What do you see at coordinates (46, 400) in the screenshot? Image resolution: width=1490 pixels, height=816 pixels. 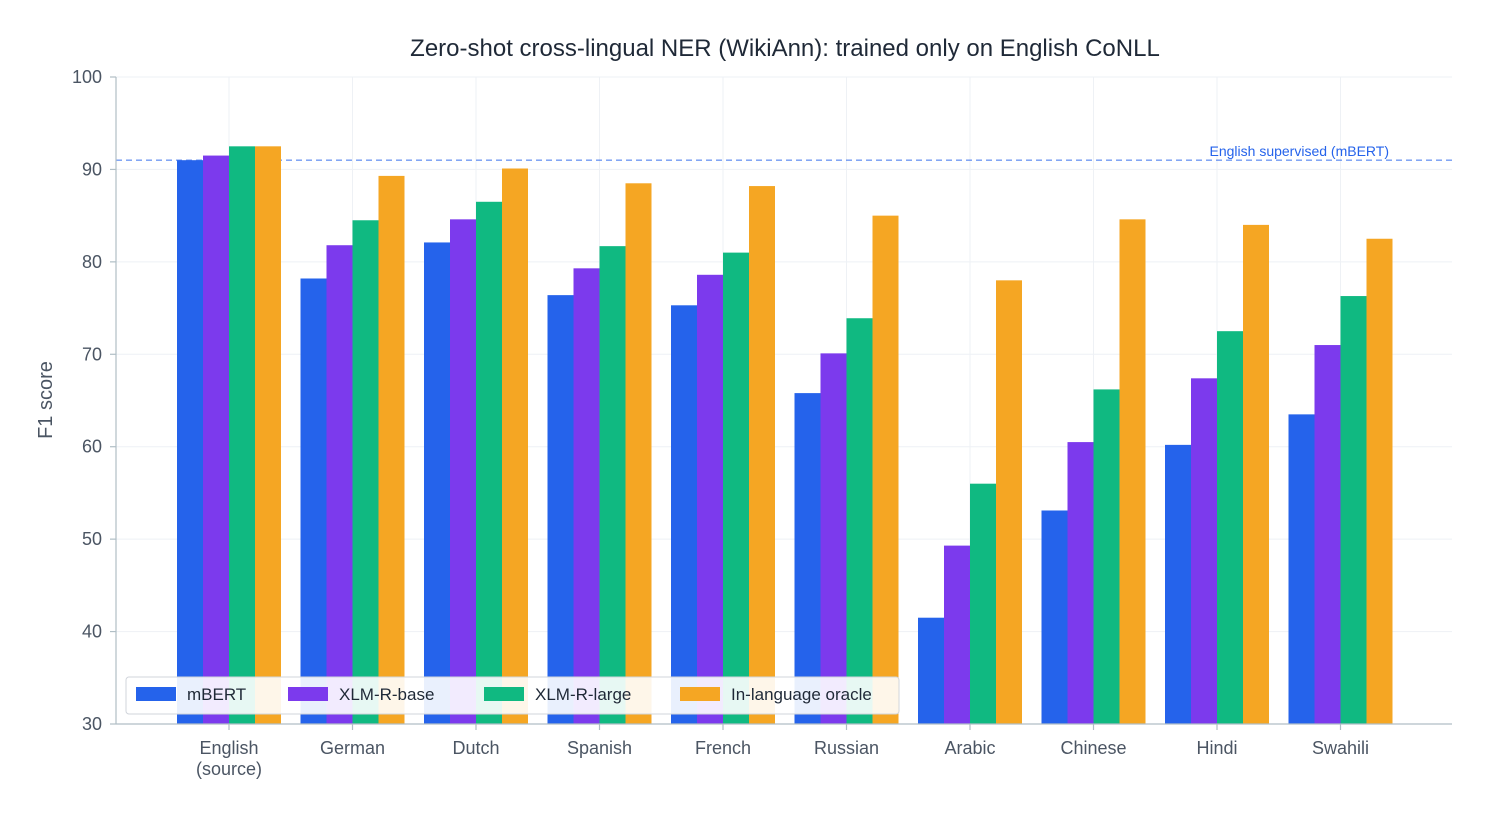 I see `y-axis-label: F1 score` at bounding box center [46, 400].